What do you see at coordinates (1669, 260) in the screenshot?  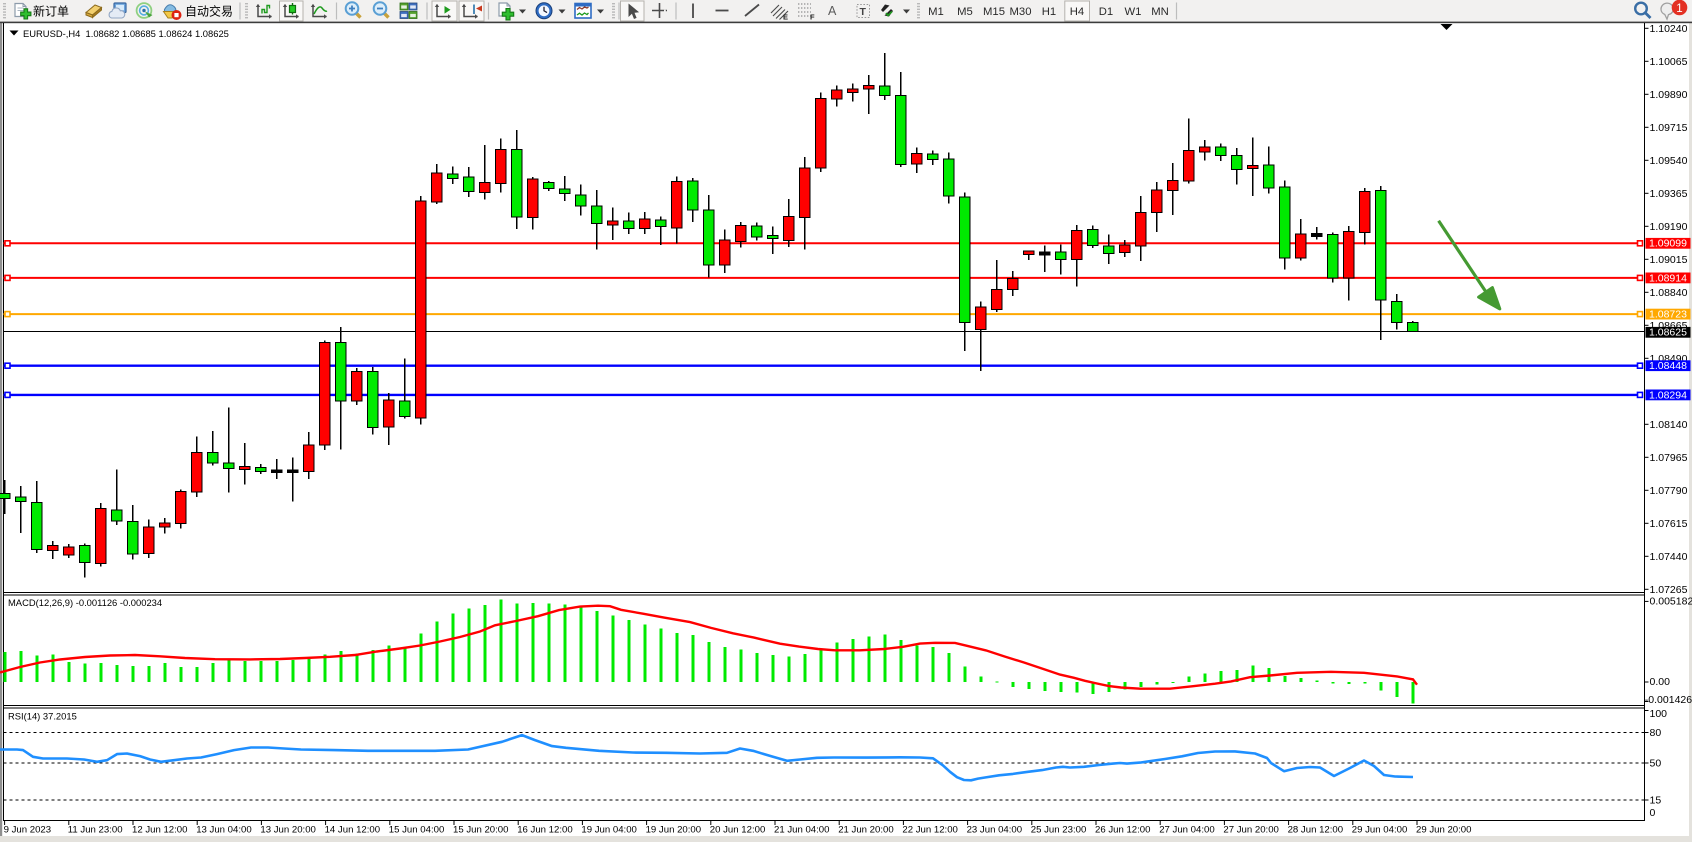 I see `svg-text: 1.09015` at bounding box center [1669, 260].